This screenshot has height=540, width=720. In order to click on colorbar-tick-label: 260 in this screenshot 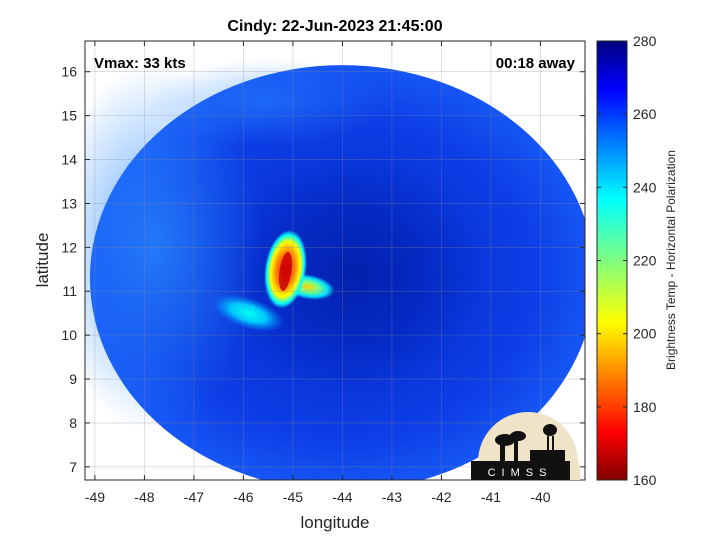, I will do `click(645, 114)`.